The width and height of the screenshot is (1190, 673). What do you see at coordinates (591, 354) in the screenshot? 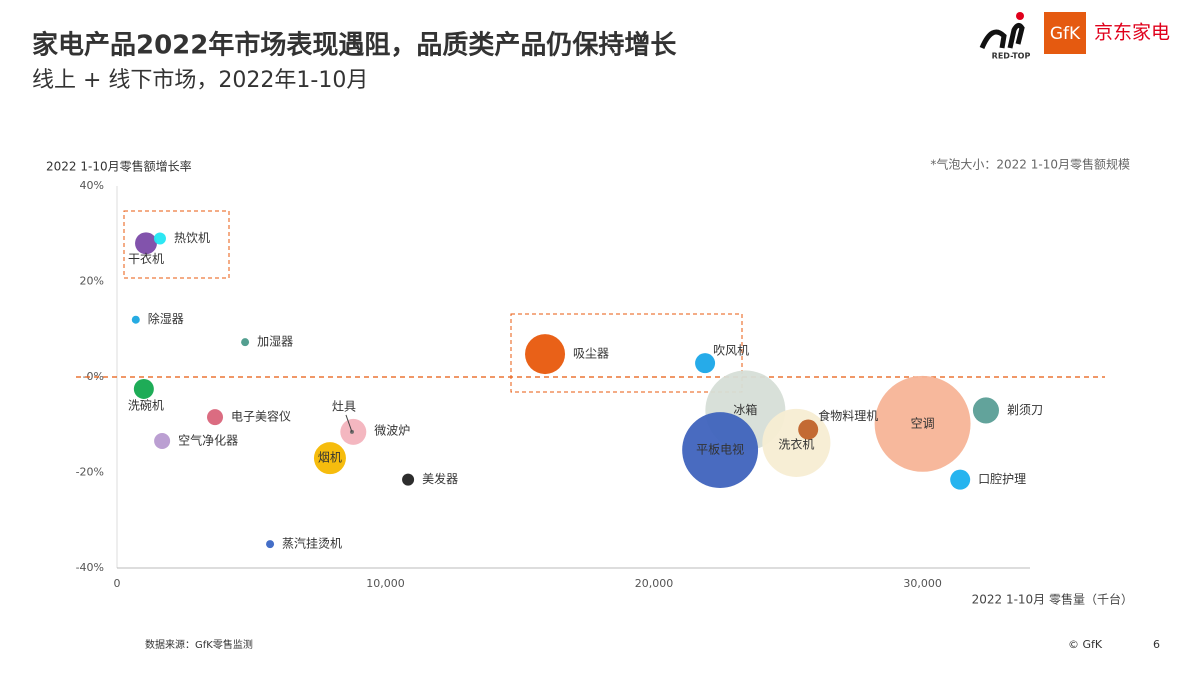
I see `bubble-label: 吸尘器` at bounding box center [591, 354].